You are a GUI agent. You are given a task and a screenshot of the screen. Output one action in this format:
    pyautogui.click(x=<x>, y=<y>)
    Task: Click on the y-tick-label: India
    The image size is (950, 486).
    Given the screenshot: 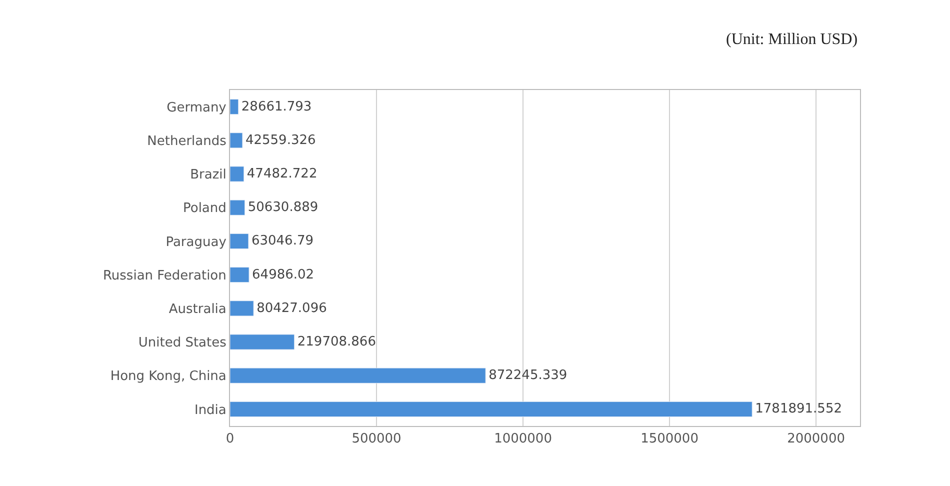 What is the action you would take?
    pyautogui.click(x=210, y=410)
    